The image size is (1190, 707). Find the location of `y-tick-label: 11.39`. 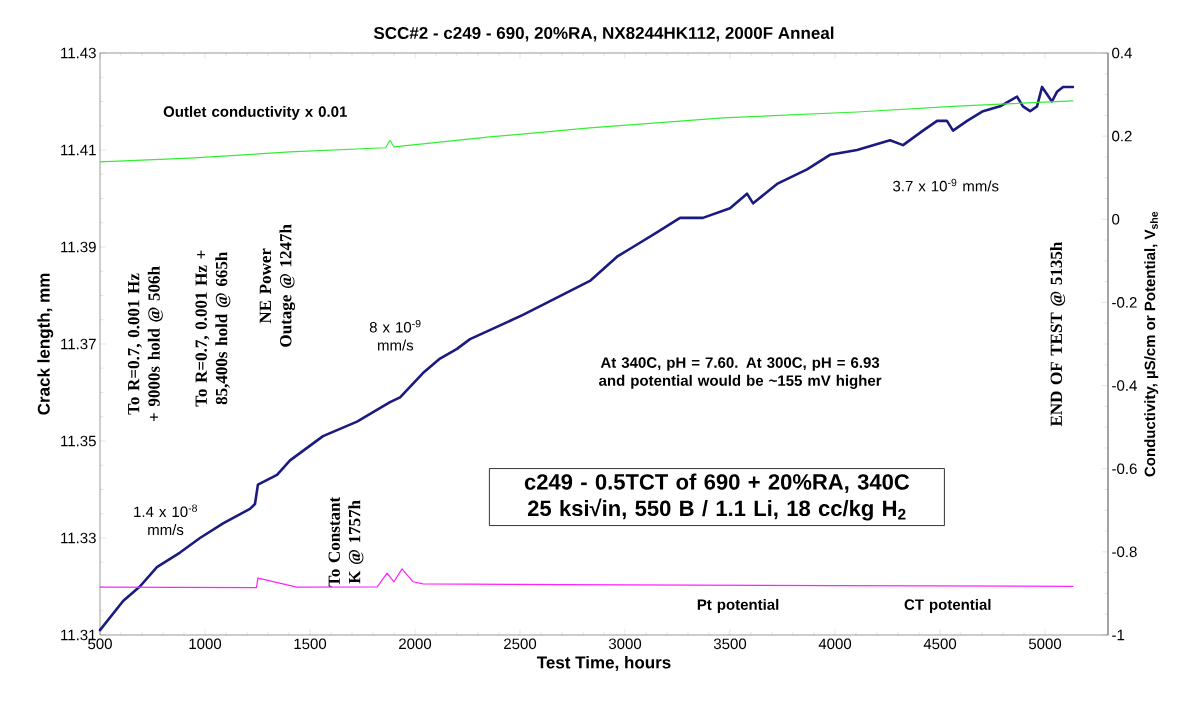

y-tick-label: 11.39 is located at coordinates (78, 247).